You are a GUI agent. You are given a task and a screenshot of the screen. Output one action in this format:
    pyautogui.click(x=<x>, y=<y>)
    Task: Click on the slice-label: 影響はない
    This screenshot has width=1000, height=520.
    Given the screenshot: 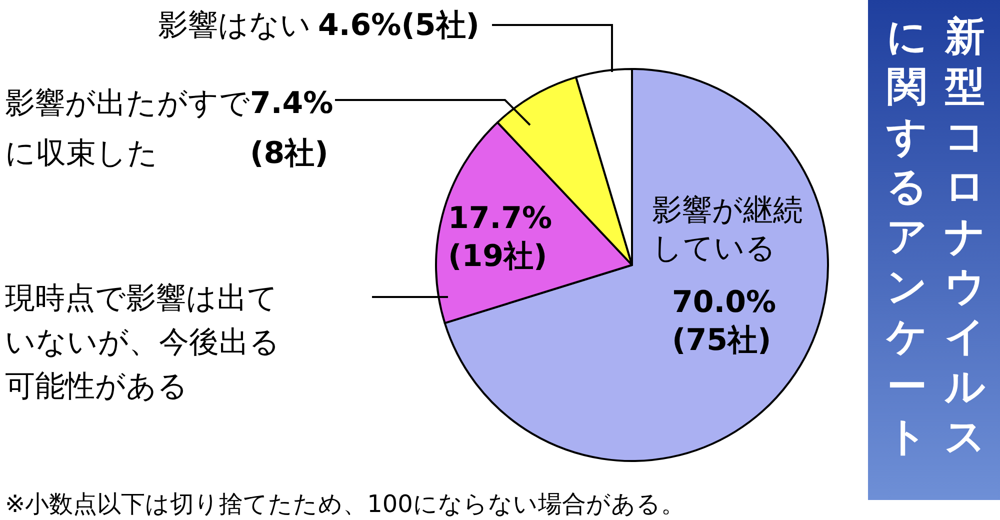 What is the action you would take?
    pyautogui.click(x=234, y=25)
    